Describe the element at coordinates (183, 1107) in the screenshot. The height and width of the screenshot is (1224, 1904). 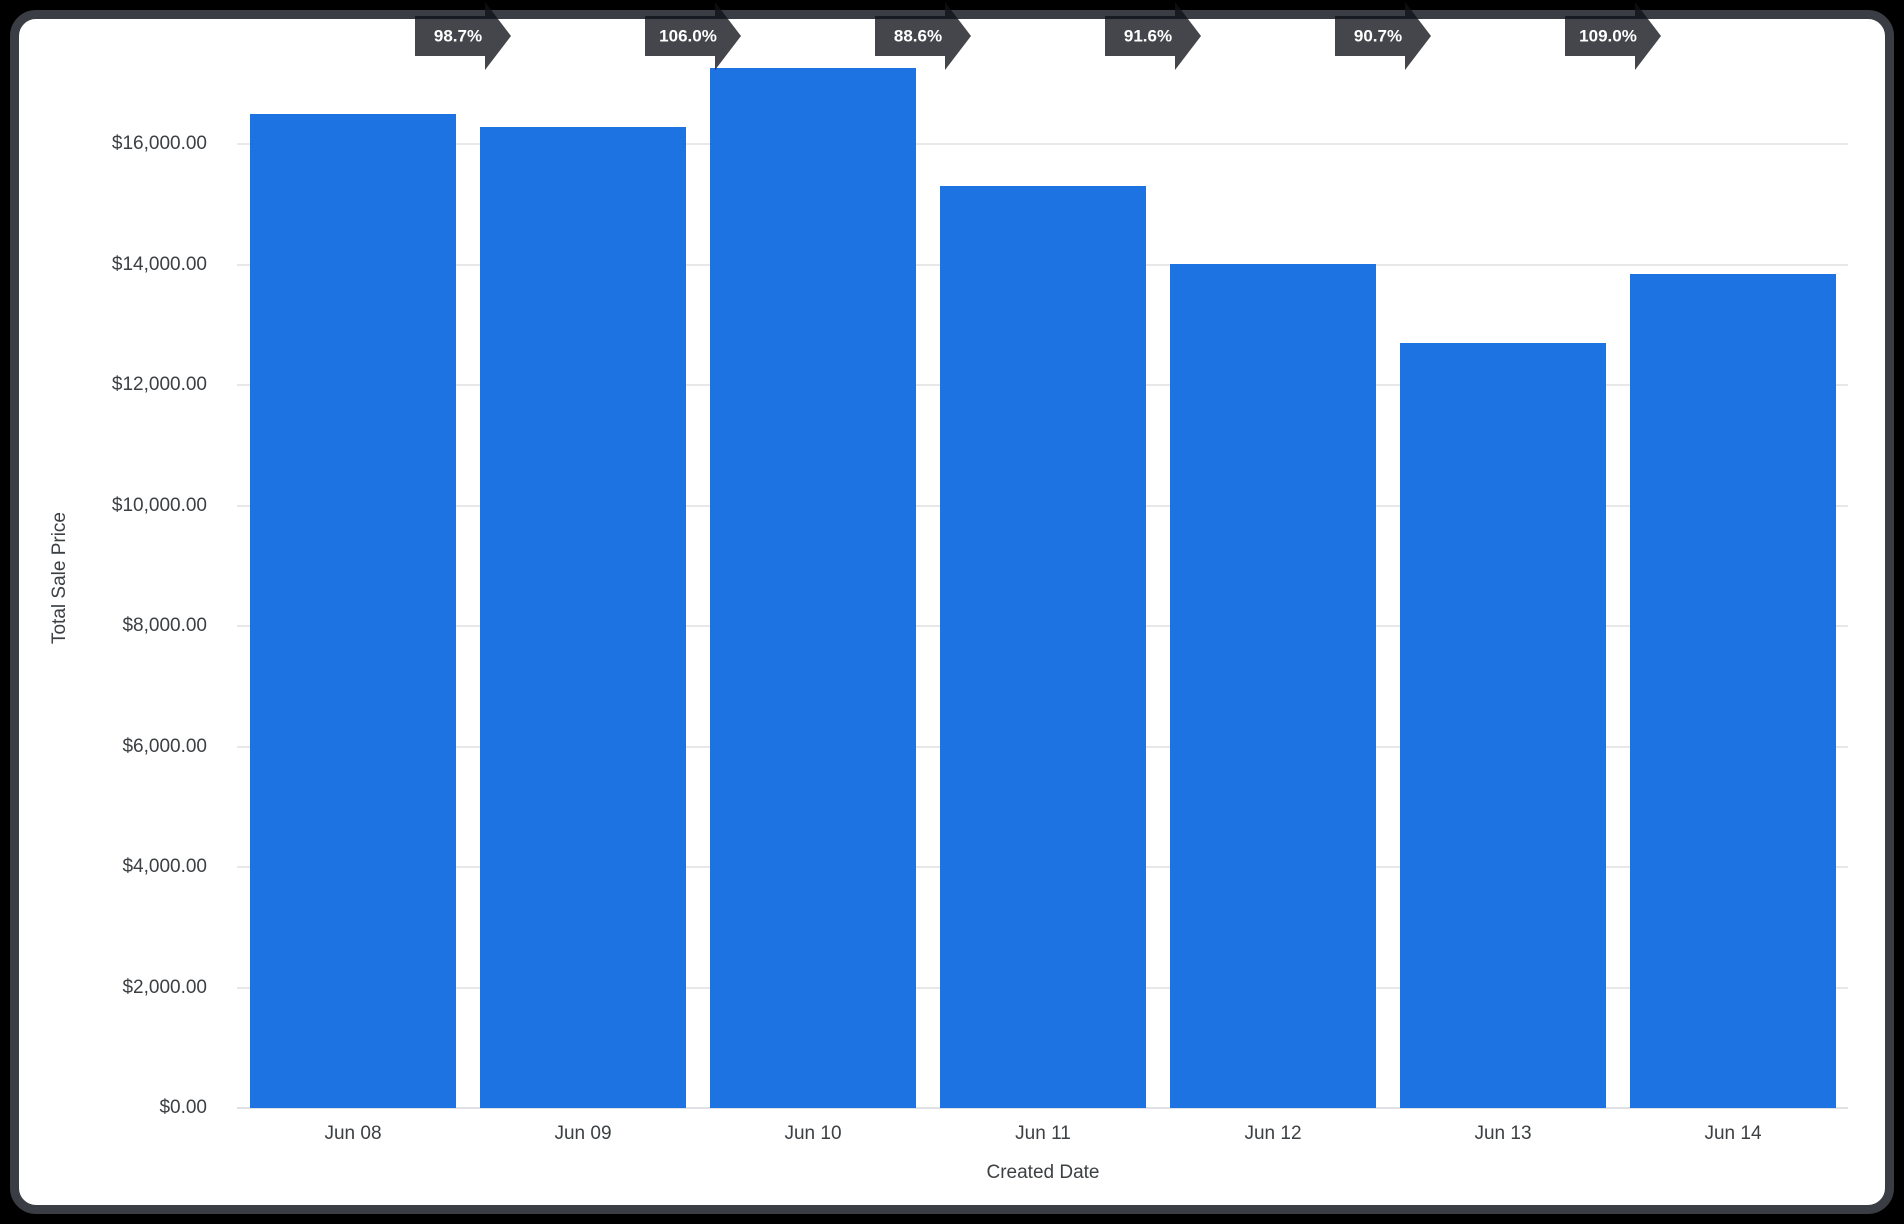
I see `y-tick-label: $0.00` at that location.